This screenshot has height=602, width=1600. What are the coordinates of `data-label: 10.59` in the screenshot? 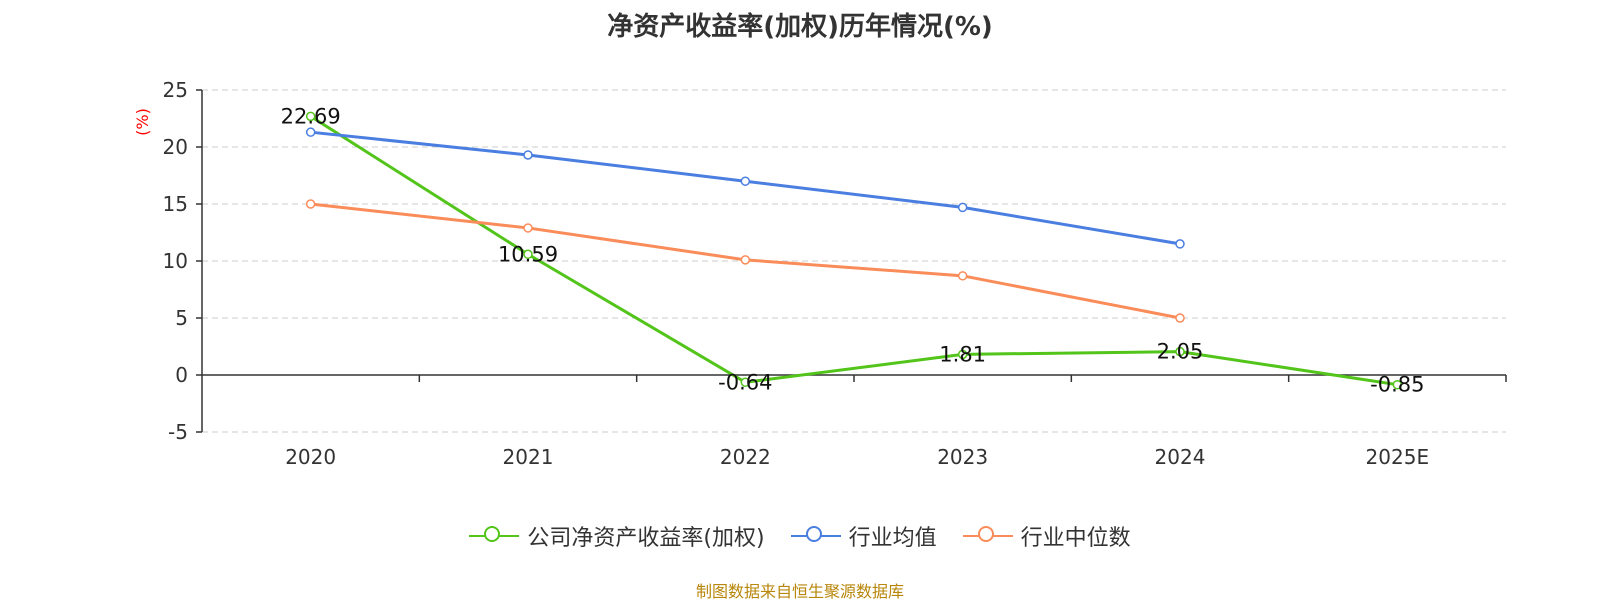 It's located at (528, 254).